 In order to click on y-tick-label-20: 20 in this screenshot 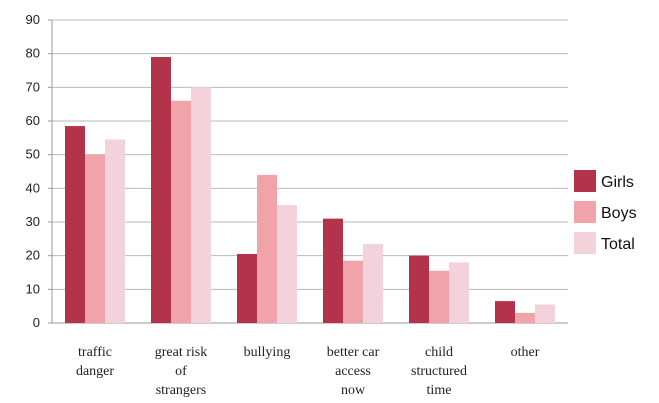, I will do `click(33, 255)`.